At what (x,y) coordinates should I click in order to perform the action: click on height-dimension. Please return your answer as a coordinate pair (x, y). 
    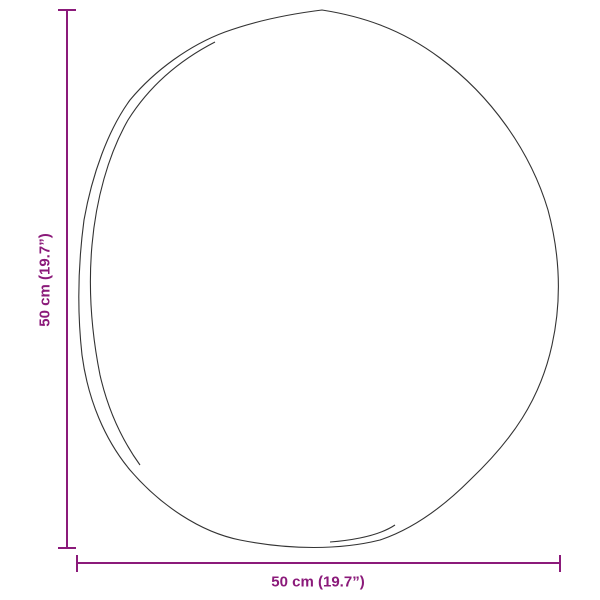
    Looking at the image, I should click on (67, 279).